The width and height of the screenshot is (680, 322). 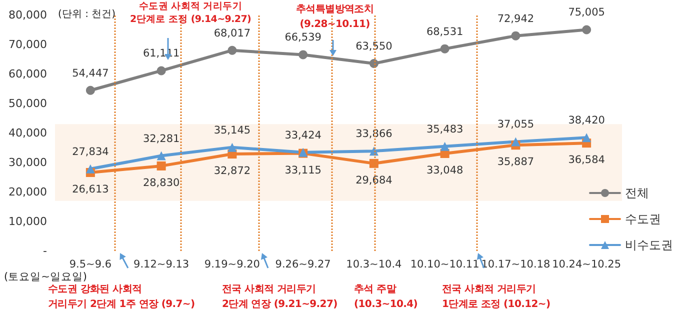 What do you see at coordinates (445, 32) in the screenshot?
I see `data-label: 68,531` at bounding box center [445, 32].